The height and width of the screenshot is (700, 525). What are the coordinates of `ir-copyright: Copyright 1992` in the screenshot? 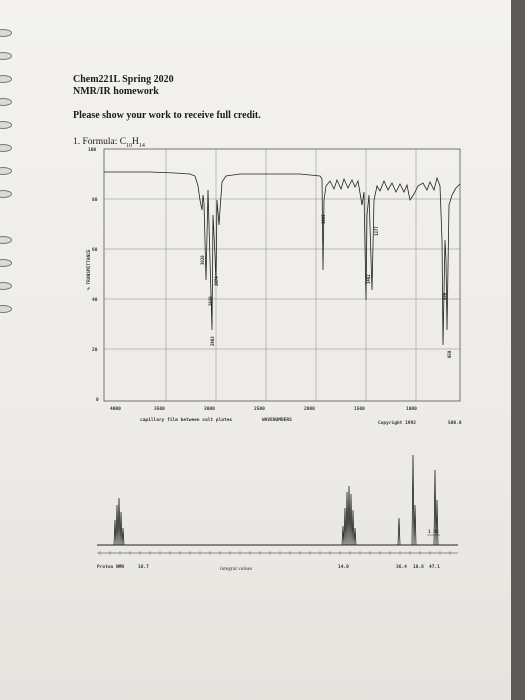 It's located at (397, 423).